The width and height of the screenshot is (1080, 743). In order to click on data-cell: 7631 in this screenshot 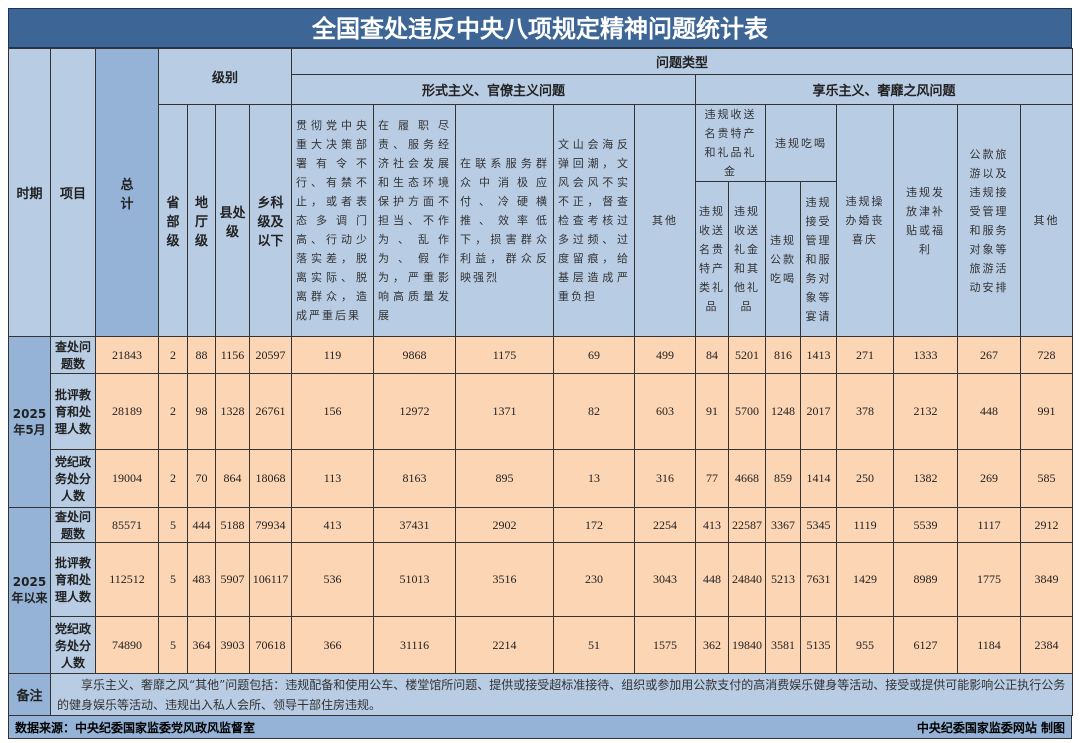, I will do `click(819, 579)`.